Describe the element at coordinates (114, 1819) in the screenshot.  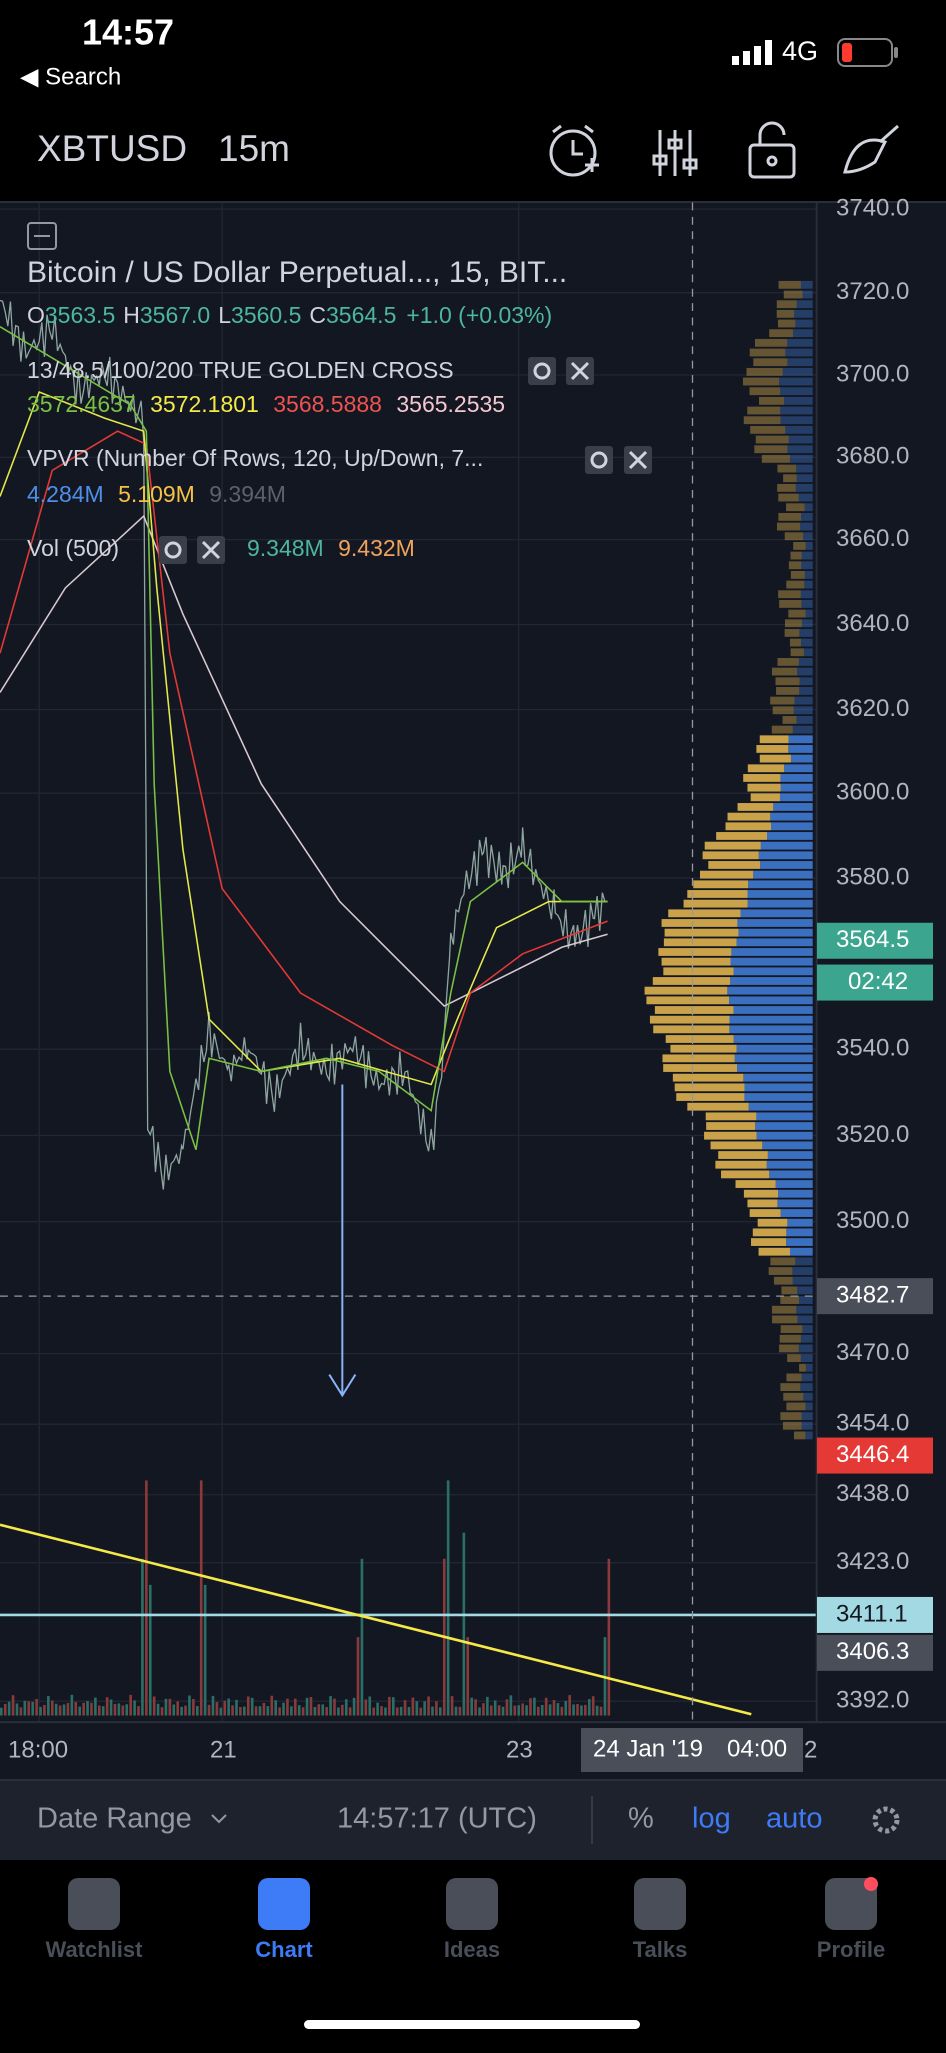
I see `date-range: Date Range` at that location.